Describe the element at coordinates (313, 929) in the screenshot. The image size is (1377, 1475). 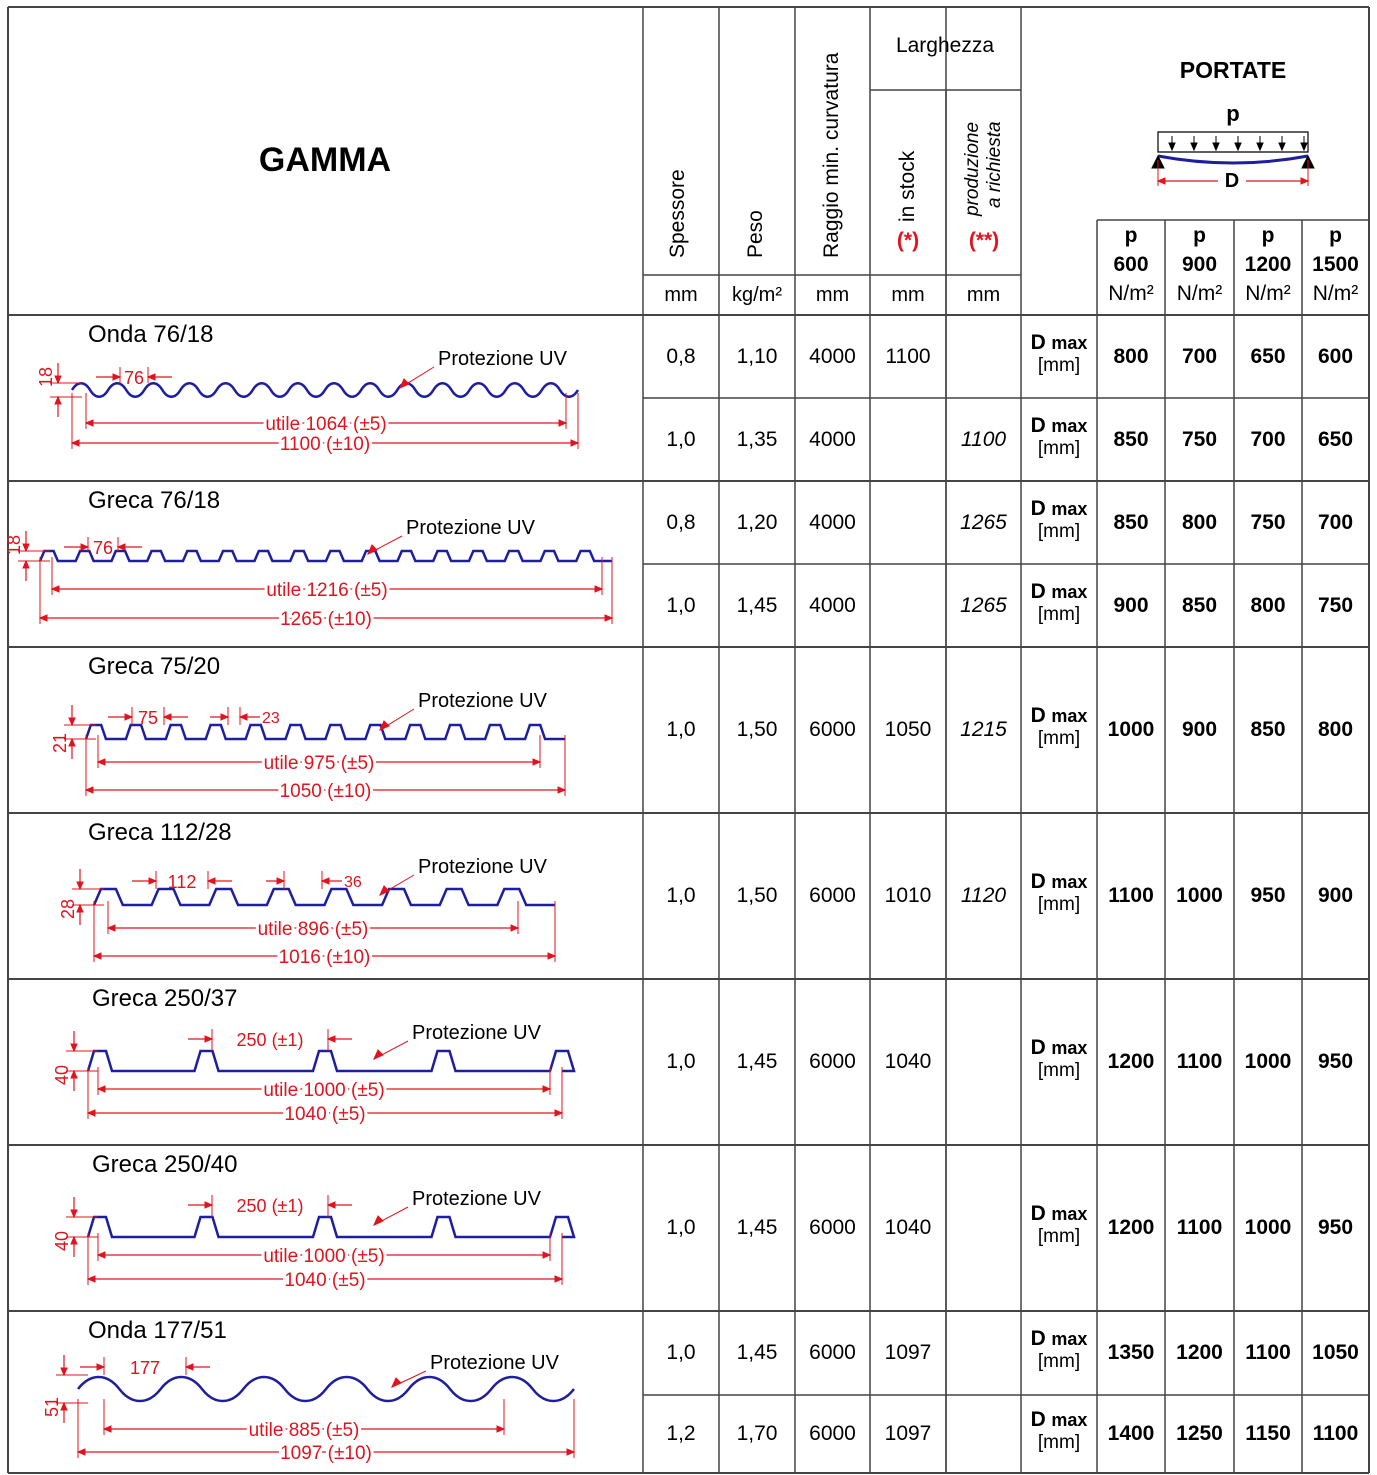
I see `utile-dimension: utile 896 (±5)` at that location.